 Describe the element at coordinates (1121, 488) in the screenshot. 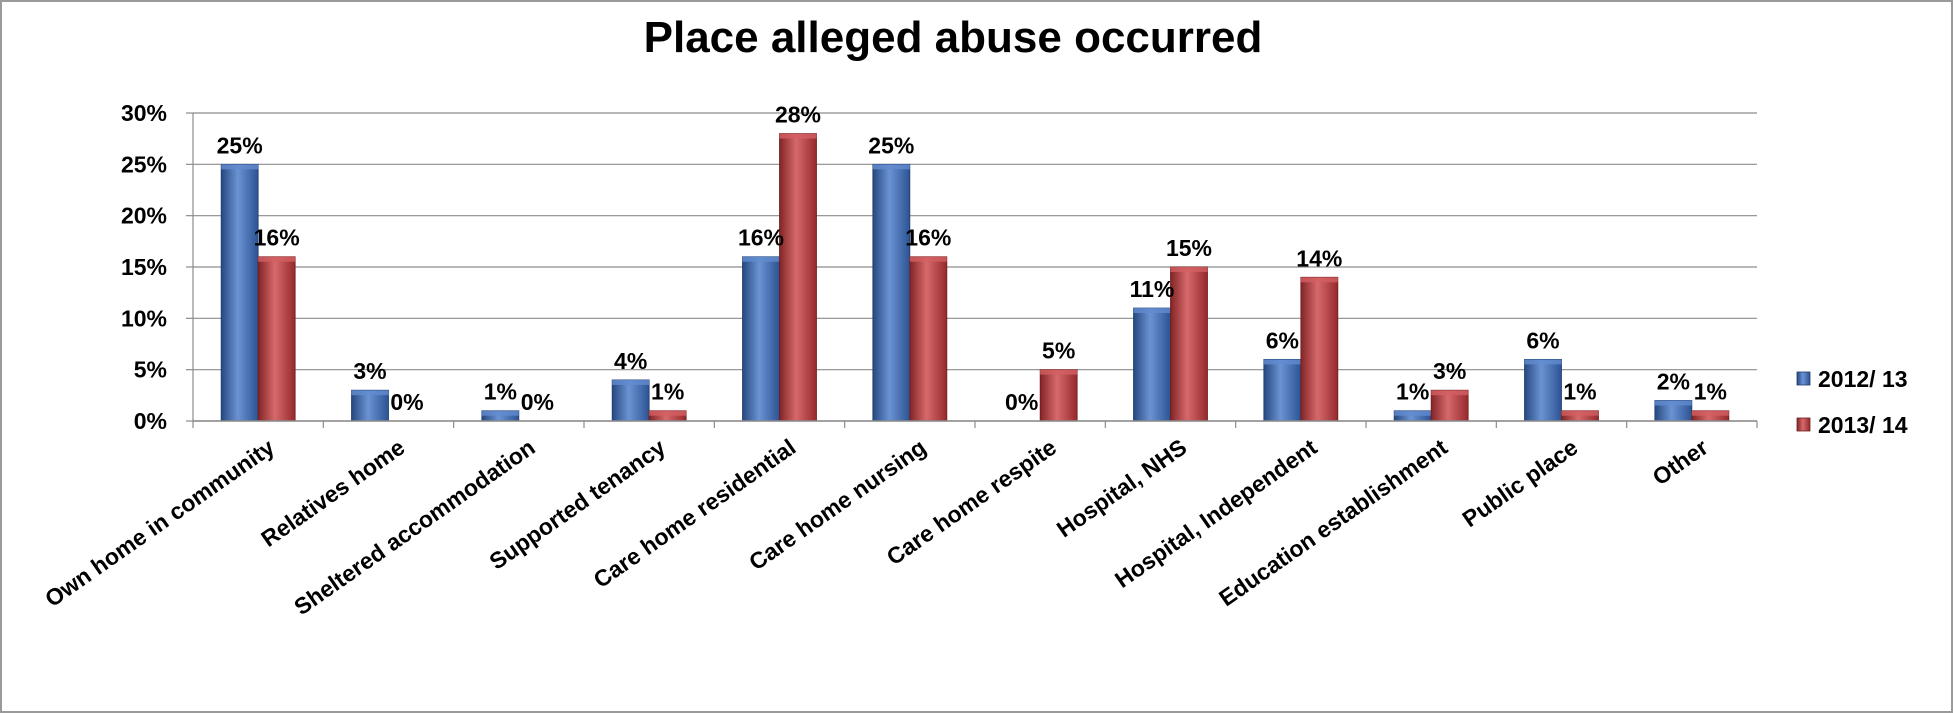

I see `x-category-label: Hospital, NHS` at that location.